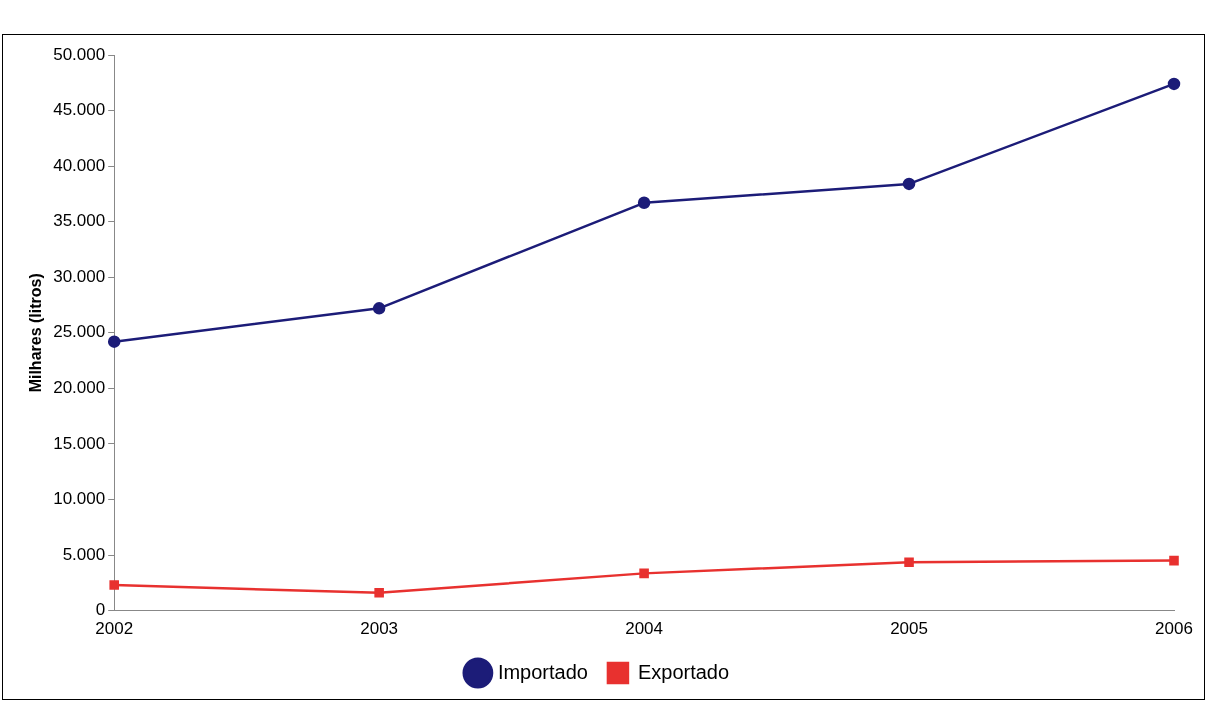 This screenshot has height=704, width=1209. I want to click on x-tick-label: 2003, so click(379, 629).